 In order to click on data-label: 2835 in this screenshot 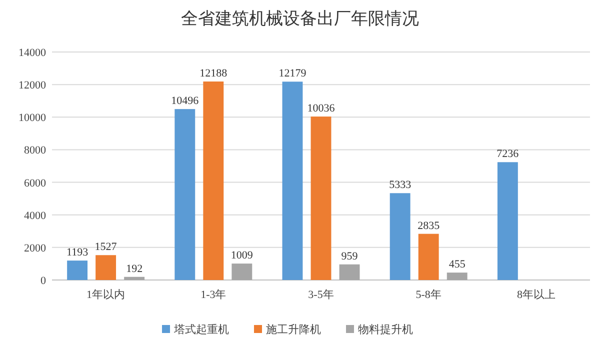, I will do `click(429, 226)`.